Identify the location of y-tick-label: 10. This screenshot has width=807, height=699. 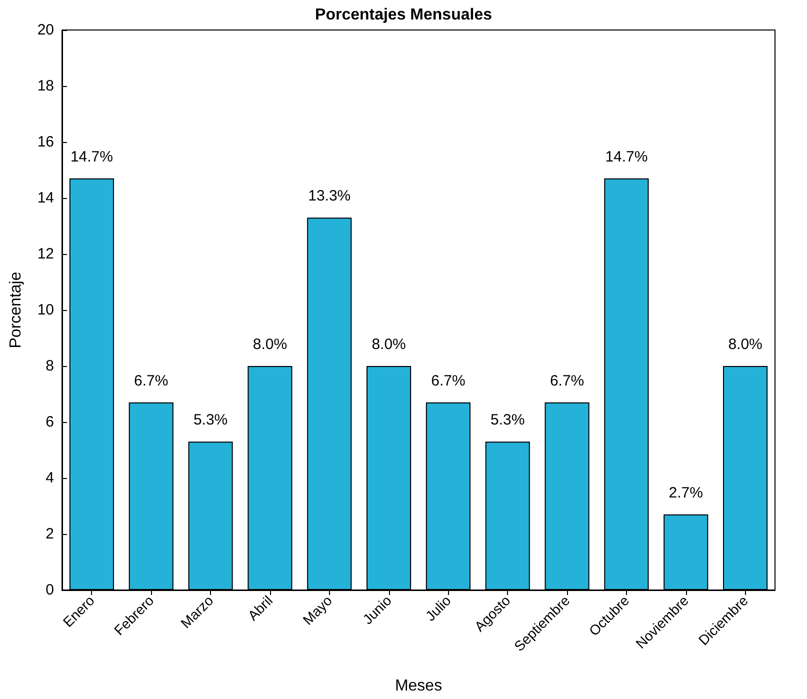
(45, 310).